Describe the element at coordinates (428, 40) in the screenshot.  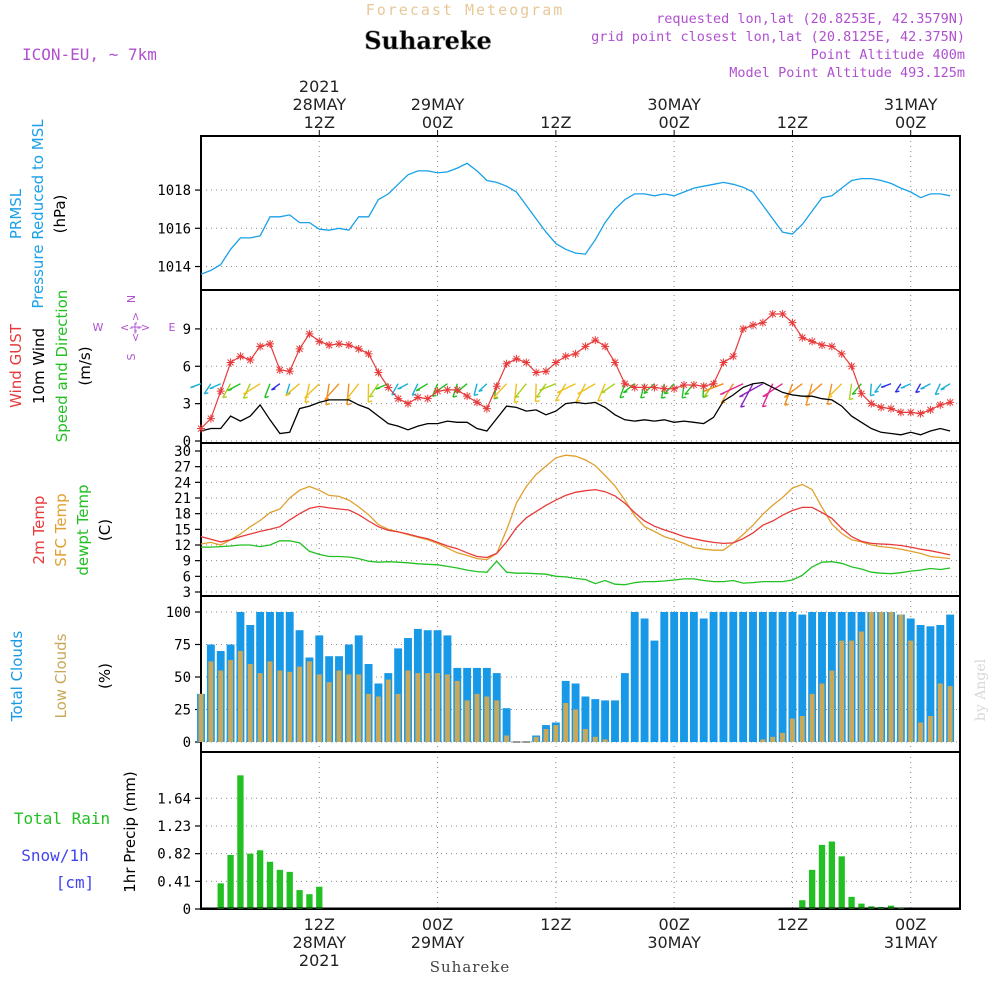
I see `location-title: Suhareke` at that location.